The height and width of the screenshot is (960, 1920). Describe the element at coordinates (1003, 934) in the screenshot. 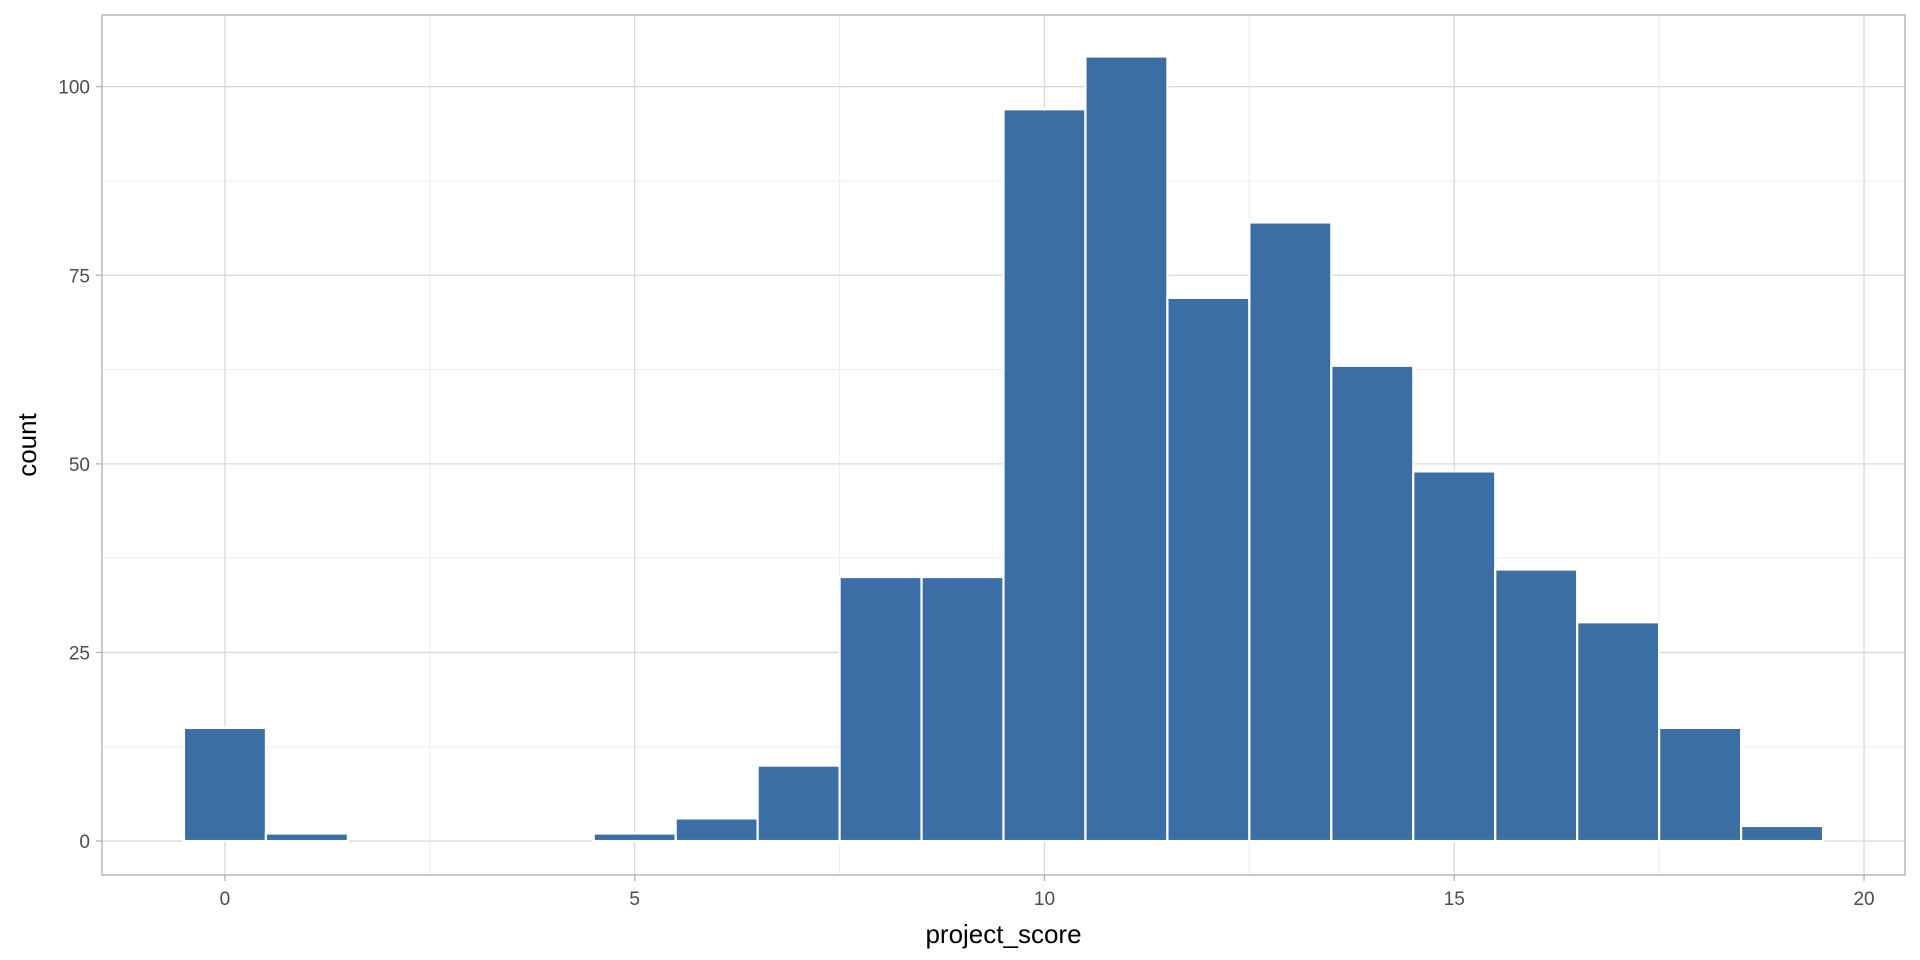

I see `x-axis-title: project_score` at that location.